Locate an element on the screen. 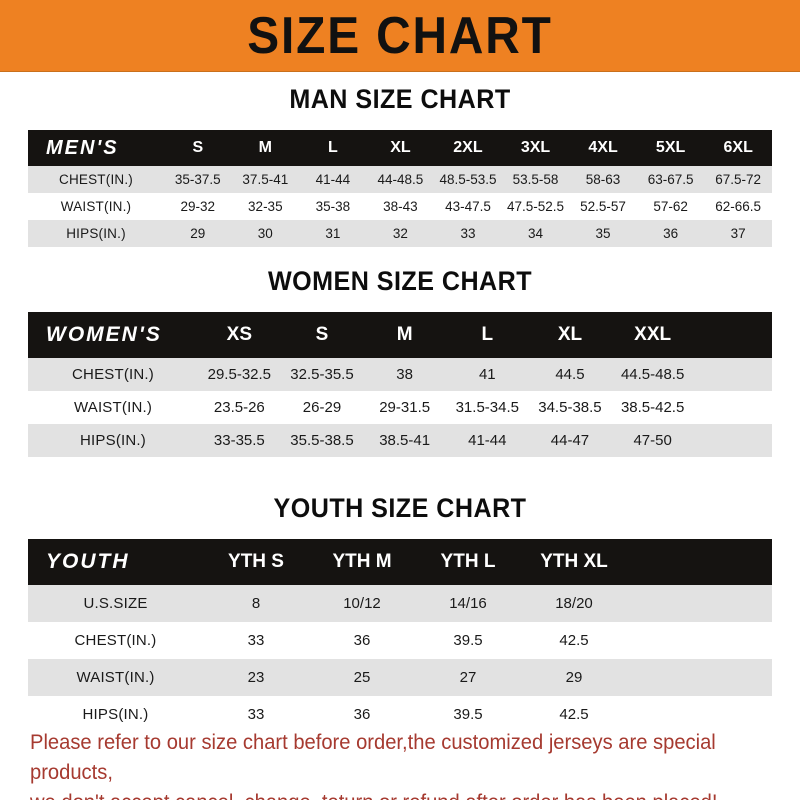 The image size is (800, 800). women-corner-label: WOMEN'S is located at coordinates (113, 335).